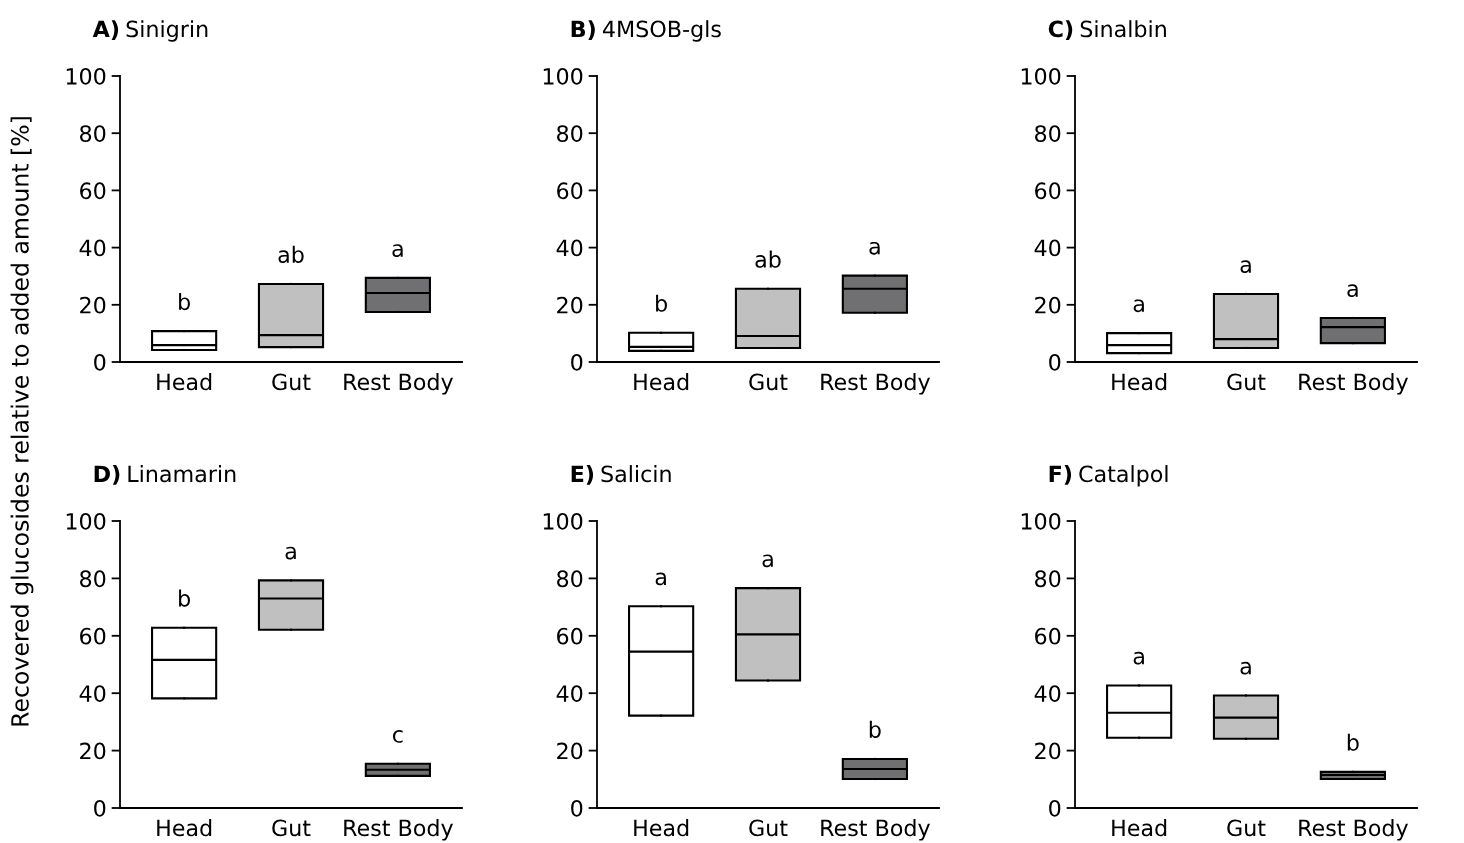 The height and width of the screenshot is (843, 1464). What do you see at coordinates (646, 31) in the screenshot?
I see `chart-title: B) 4MSOB-gls` at bounding box center [646, 31].